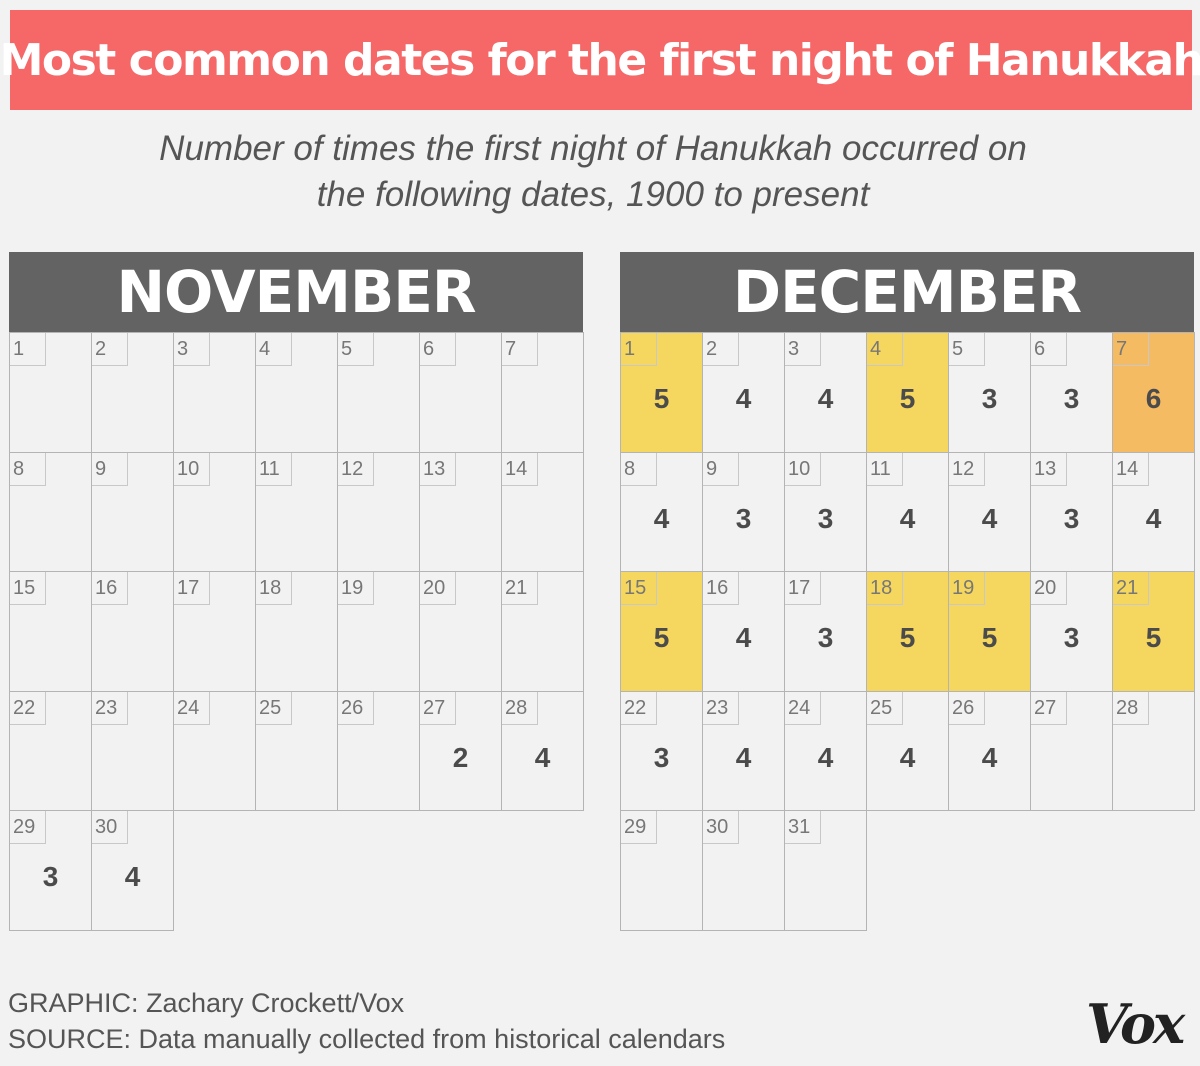 This screenshot has height=1066, width=1200. Describe the element at coordinates (721, 708) in the screenshot. I see `day-number: 23` at that location.